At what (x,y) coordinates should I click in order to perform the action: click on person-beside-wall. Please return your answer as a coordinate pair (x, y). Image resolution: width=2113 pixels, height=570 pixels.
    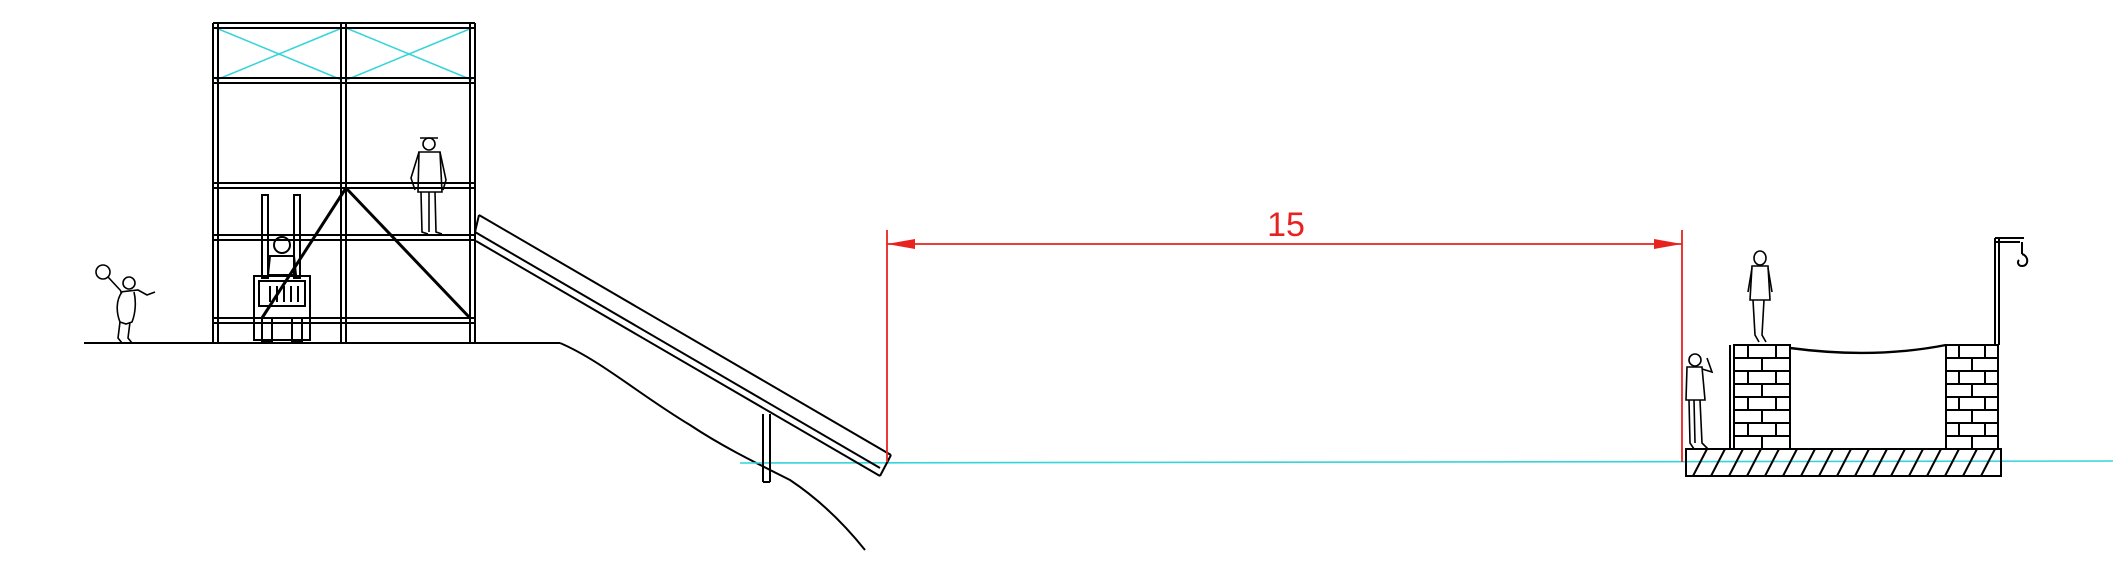
    Looking at the image, I should click on (1699, 401).